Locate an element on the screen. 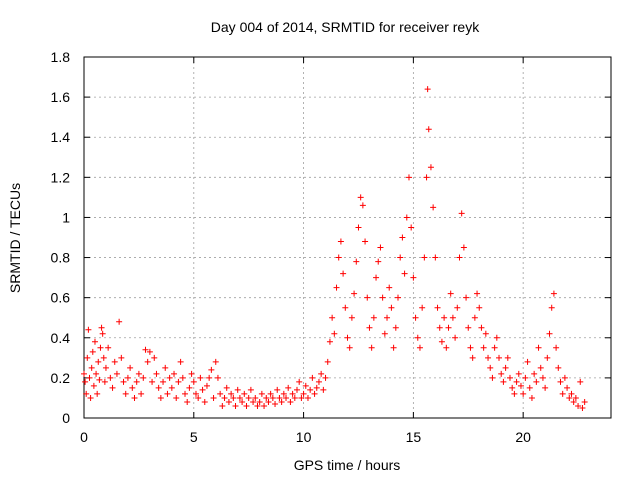  y-tick-label: 1 is located at coordinates (66, 217).